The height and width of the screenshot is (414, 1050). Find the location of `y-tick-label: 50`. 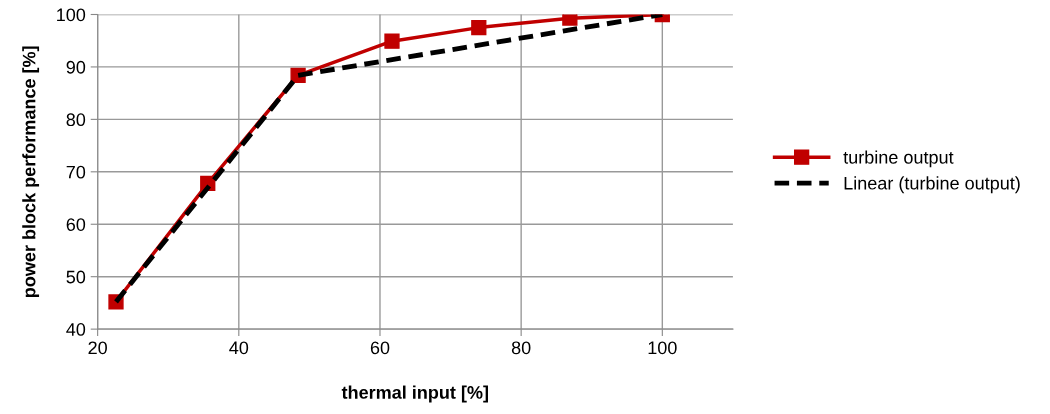

y-tick-label: 50 is located at coordinates (76, 277).